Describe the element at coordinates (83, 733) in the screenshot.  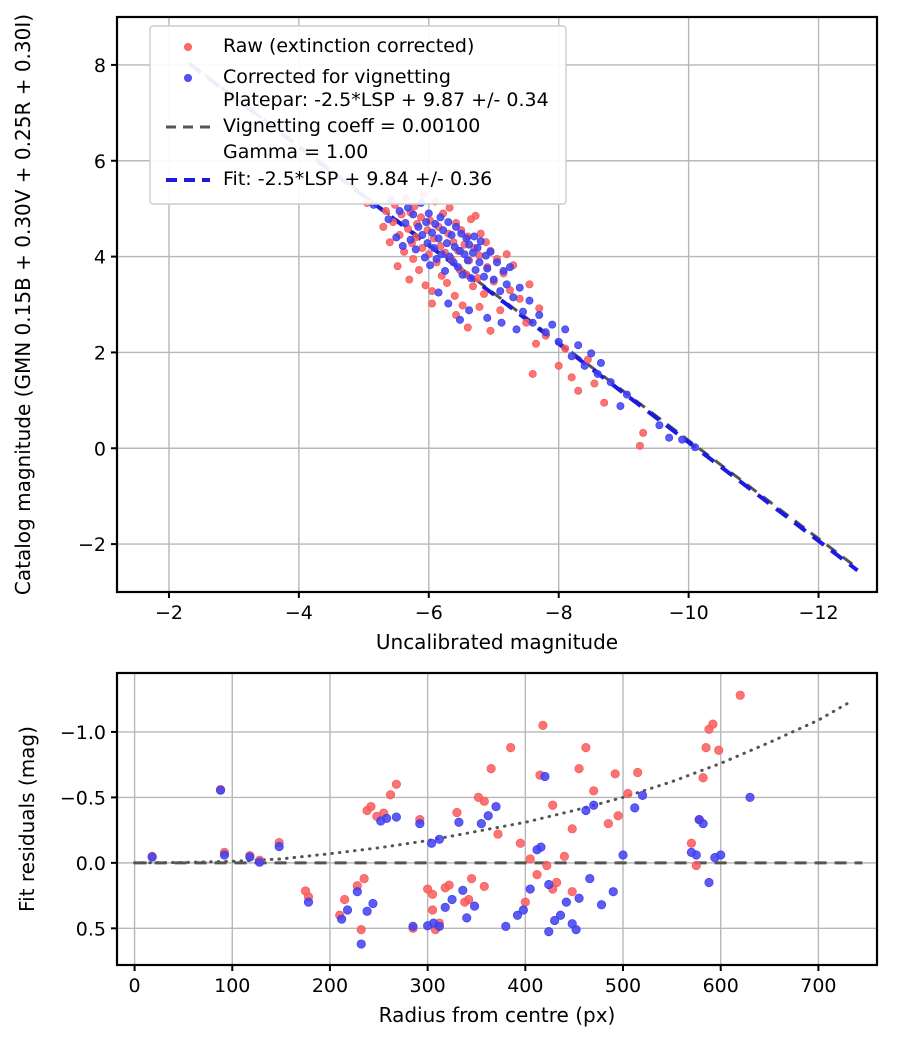
I see `tick-label-y: −1.0` at that location.